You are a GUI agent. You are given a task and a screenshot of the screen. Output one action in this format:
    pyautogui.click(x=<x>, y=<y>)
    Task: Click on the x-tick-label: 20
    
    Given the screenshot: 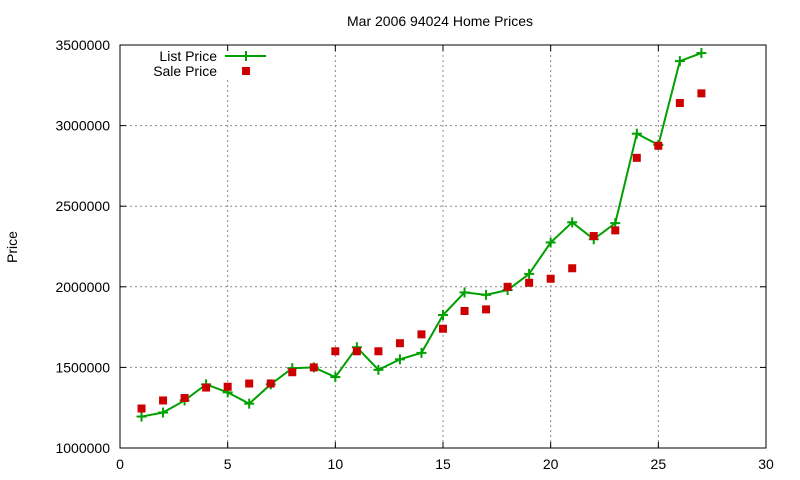 What is the action you would take?
    pyautogui.click(x=551, y=464)
    